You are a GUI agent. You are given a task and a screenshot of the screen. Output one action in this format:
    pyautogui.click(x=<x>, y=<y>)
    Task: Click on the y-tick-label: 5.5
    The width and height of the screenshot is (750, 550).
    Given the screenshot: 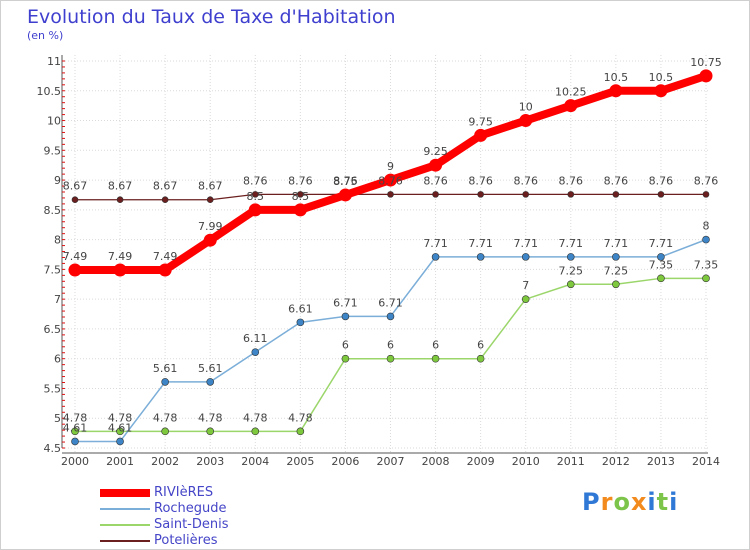 What is the action you would take?
    pyautogui.click(x=53, y=388)
    